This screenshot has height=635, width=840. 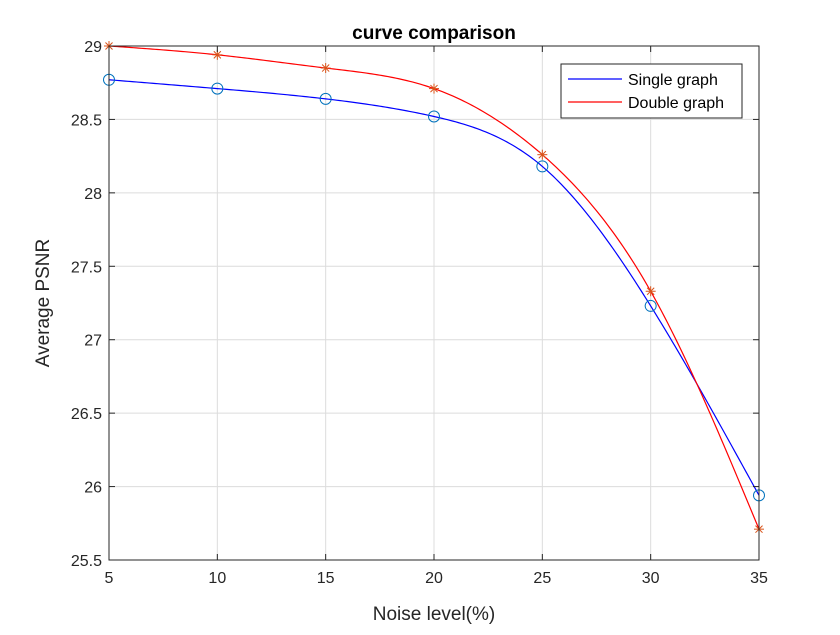 I want to click on y-tick-label-7: 29, so click(x=93, y=47).